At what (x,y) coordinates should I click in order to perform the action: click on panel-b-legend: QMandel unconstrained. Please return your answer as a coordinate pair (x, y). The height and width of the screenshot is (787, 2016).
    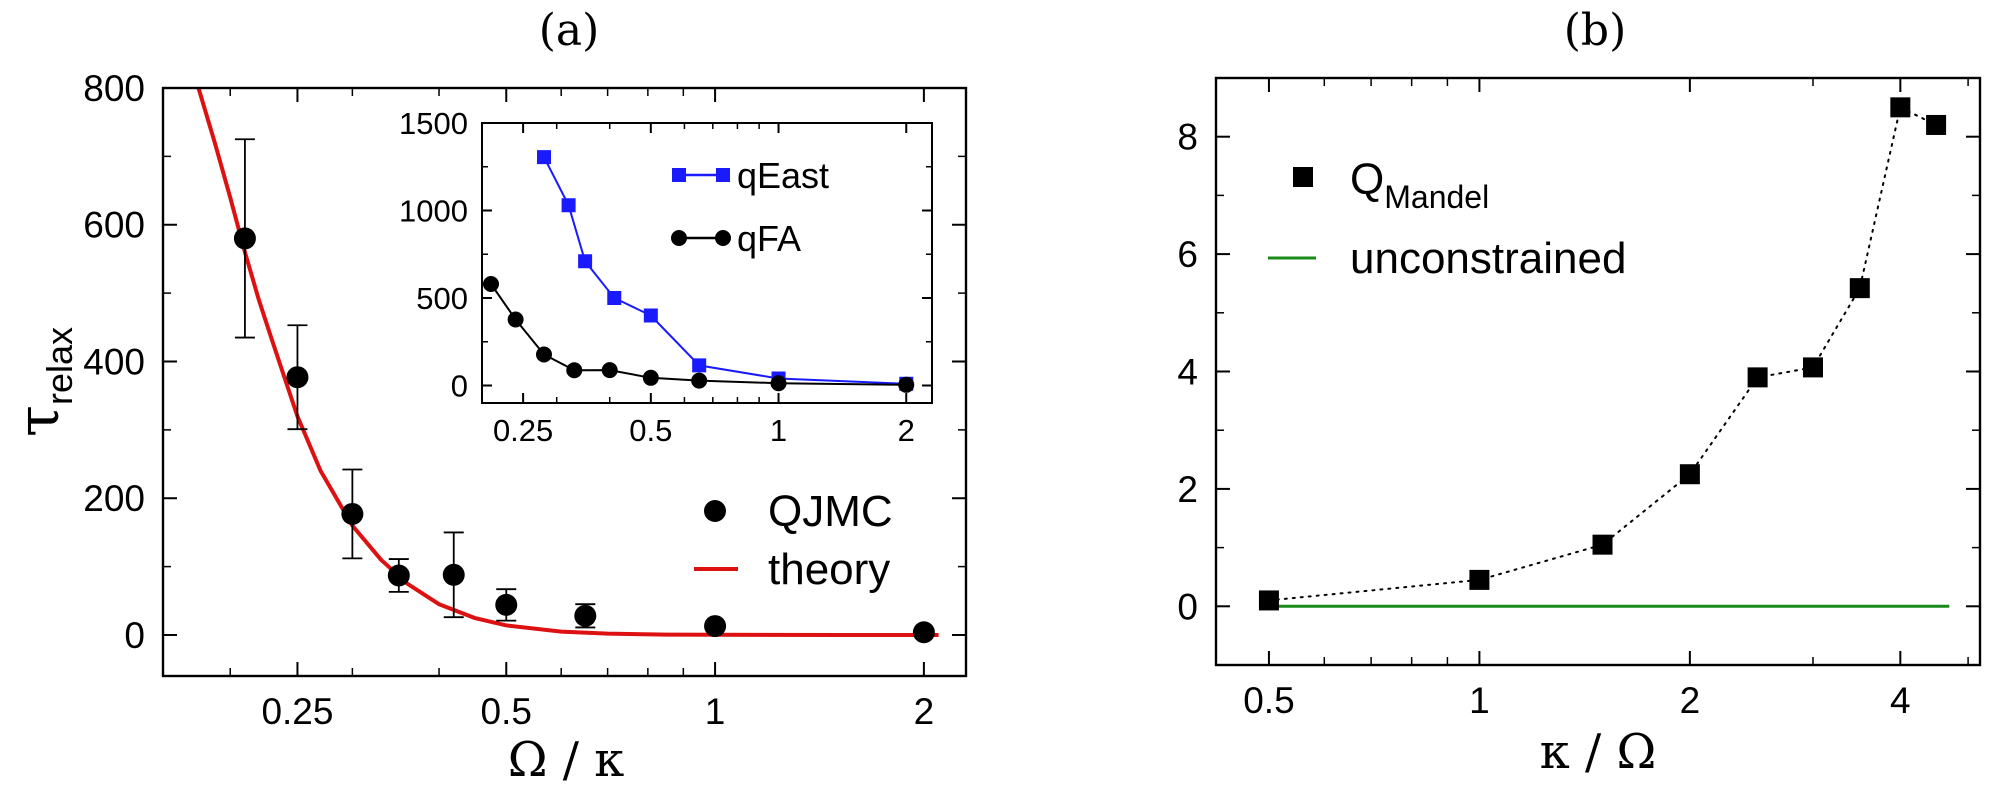
    Looking at the image, I should click on (1447, 219).